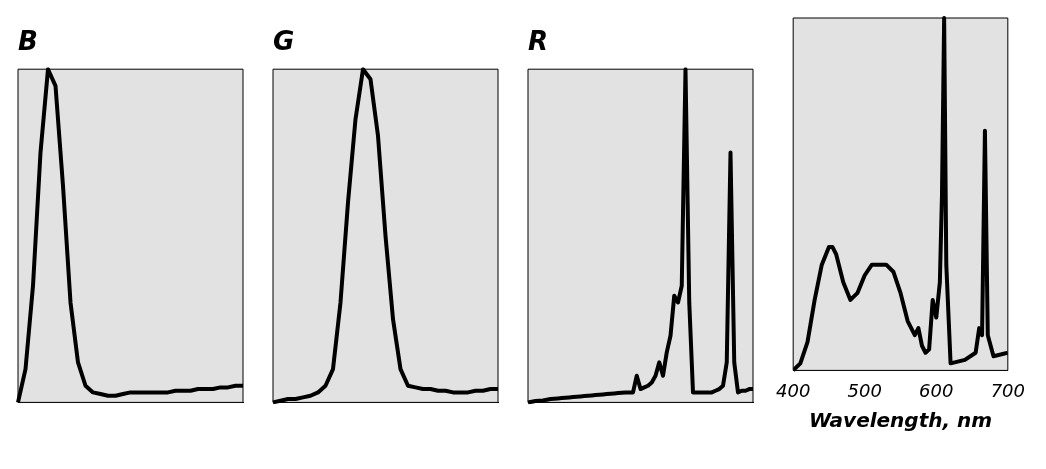 This screenshot has width=1046, height=469. What do you see at coordinates (538, 41) in the screenshot?
I see `chart-title: R` at bounding box center [538, 41].